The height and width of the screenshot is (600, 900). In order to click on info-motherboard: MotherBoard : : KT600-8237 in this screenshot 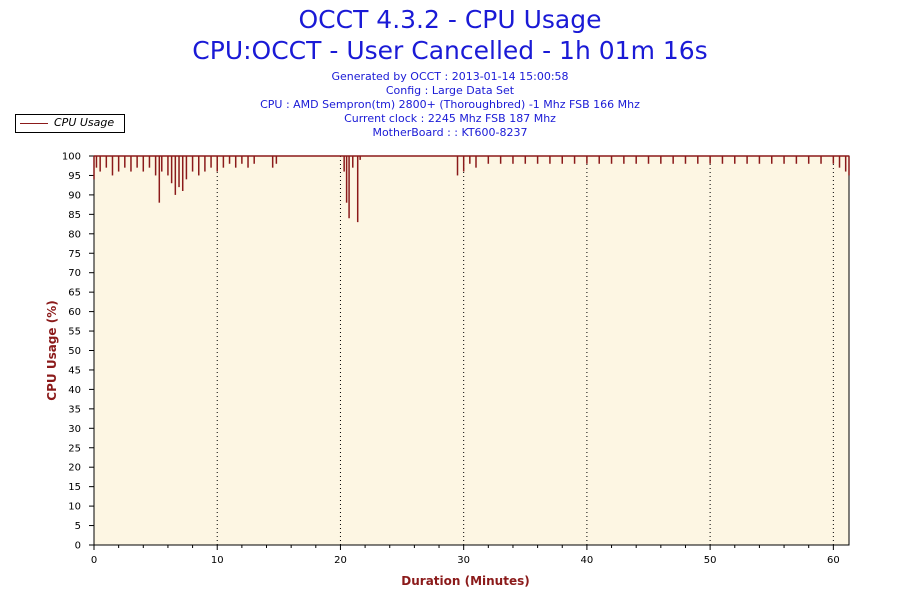, I will do `click(450, 132)`.